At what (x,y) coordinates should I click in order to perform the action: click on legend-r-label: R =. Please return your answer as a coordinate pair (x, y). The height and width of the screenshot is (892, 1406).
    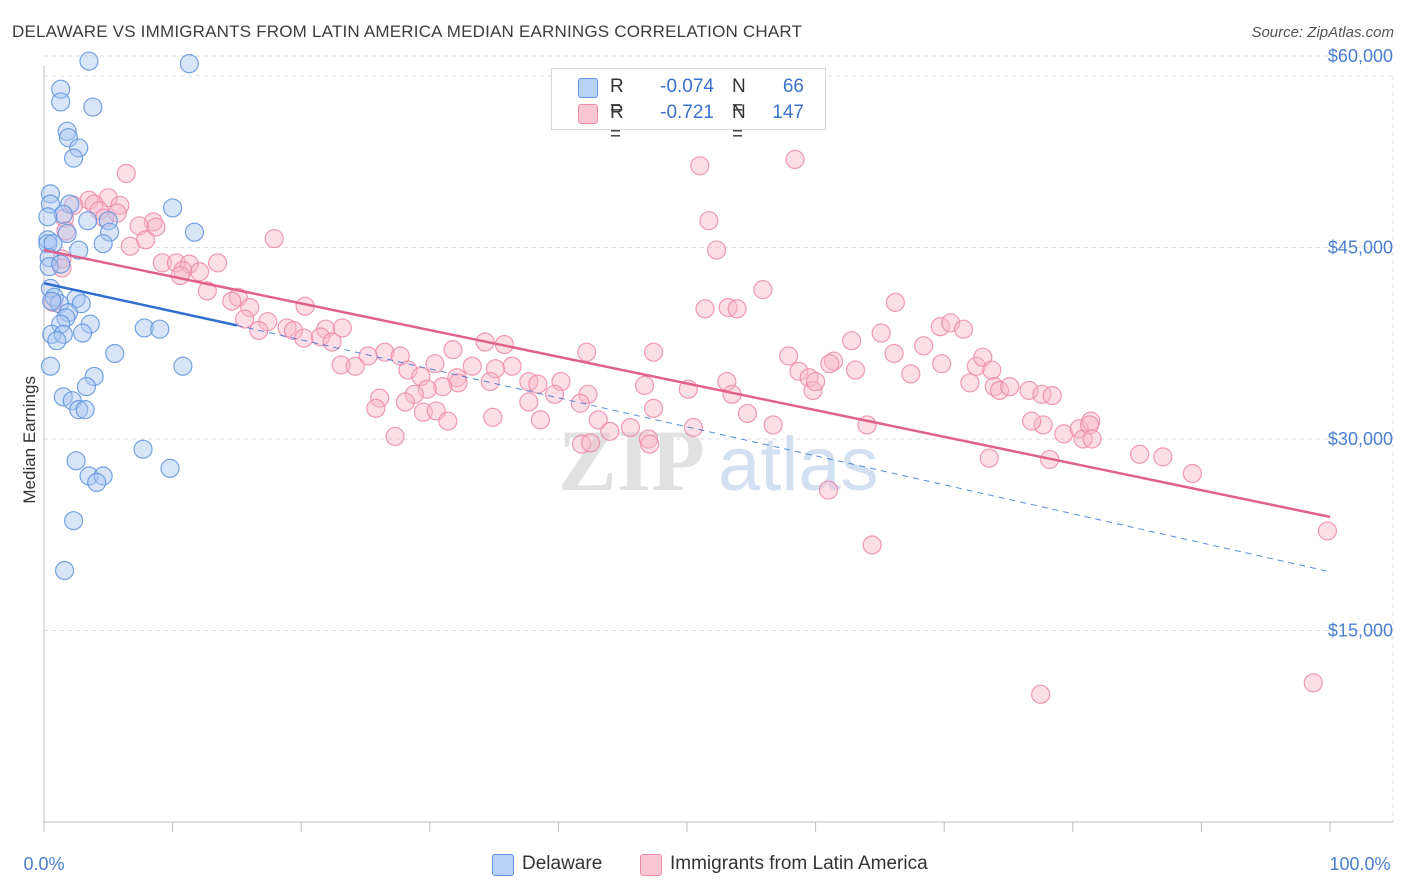
    Looking at the image, I should click on (617, 97).